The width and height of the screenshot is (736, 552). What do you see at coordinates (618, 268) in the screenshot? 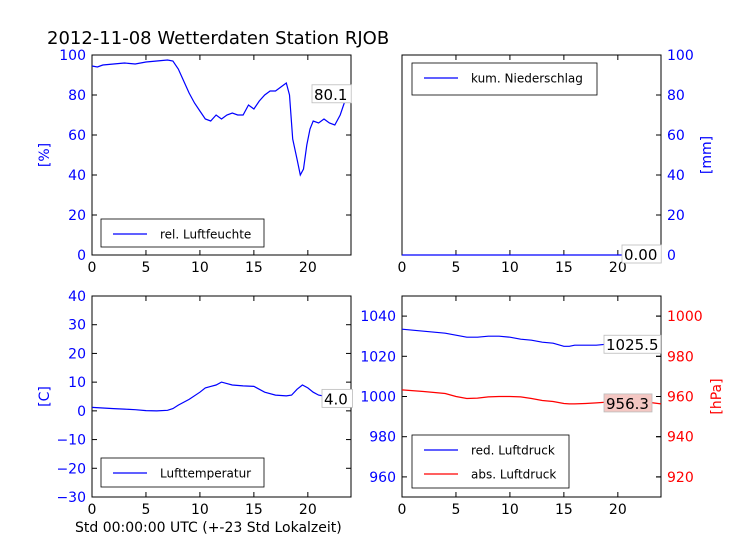
I see `precipitation-x-tick-label: 20` at bounding box center [618, 268].